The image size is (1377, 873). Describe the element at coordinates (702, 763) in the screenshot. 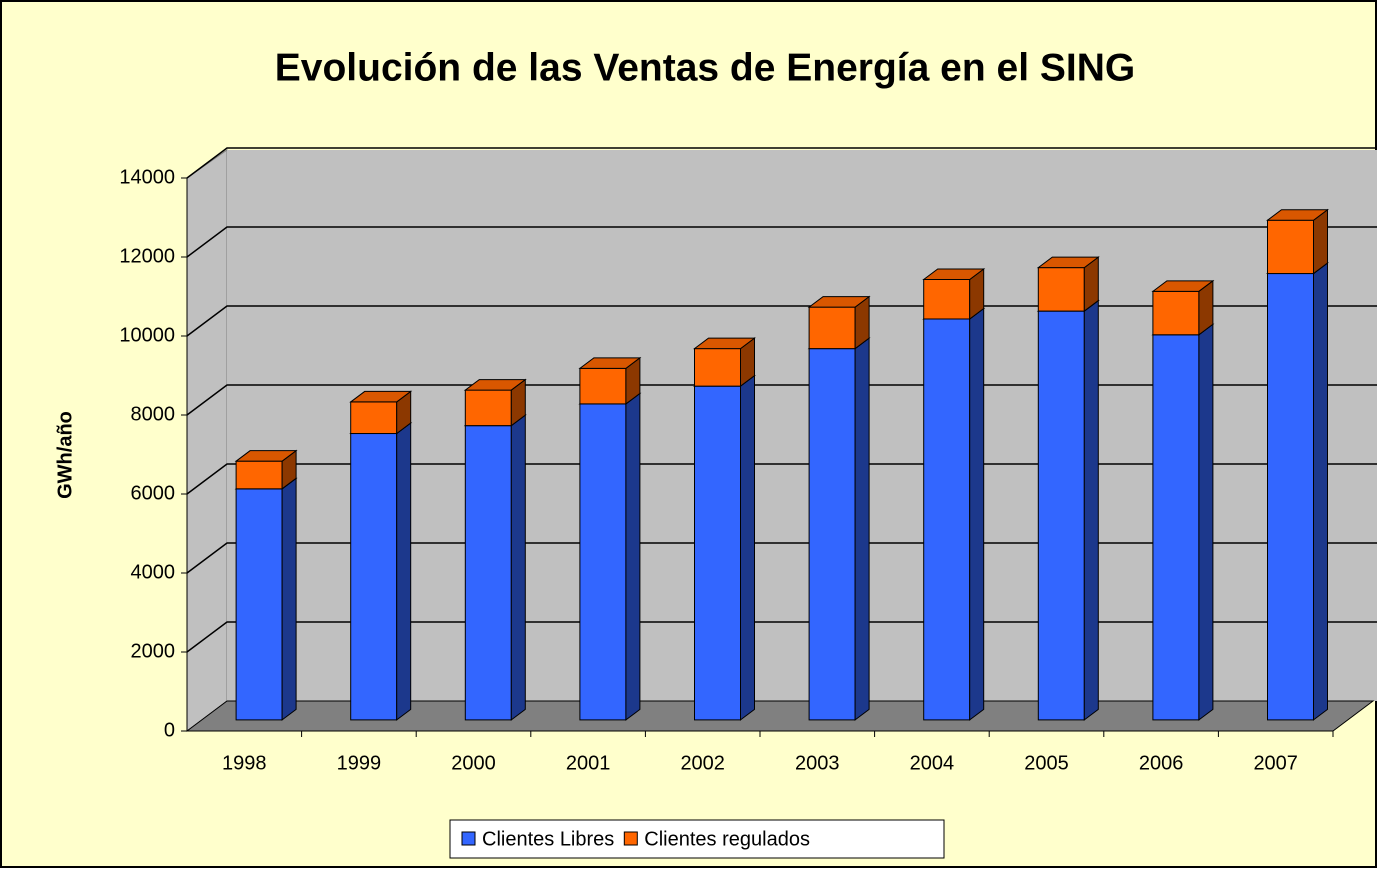

I see `x-tick-label: 2002` at that location.